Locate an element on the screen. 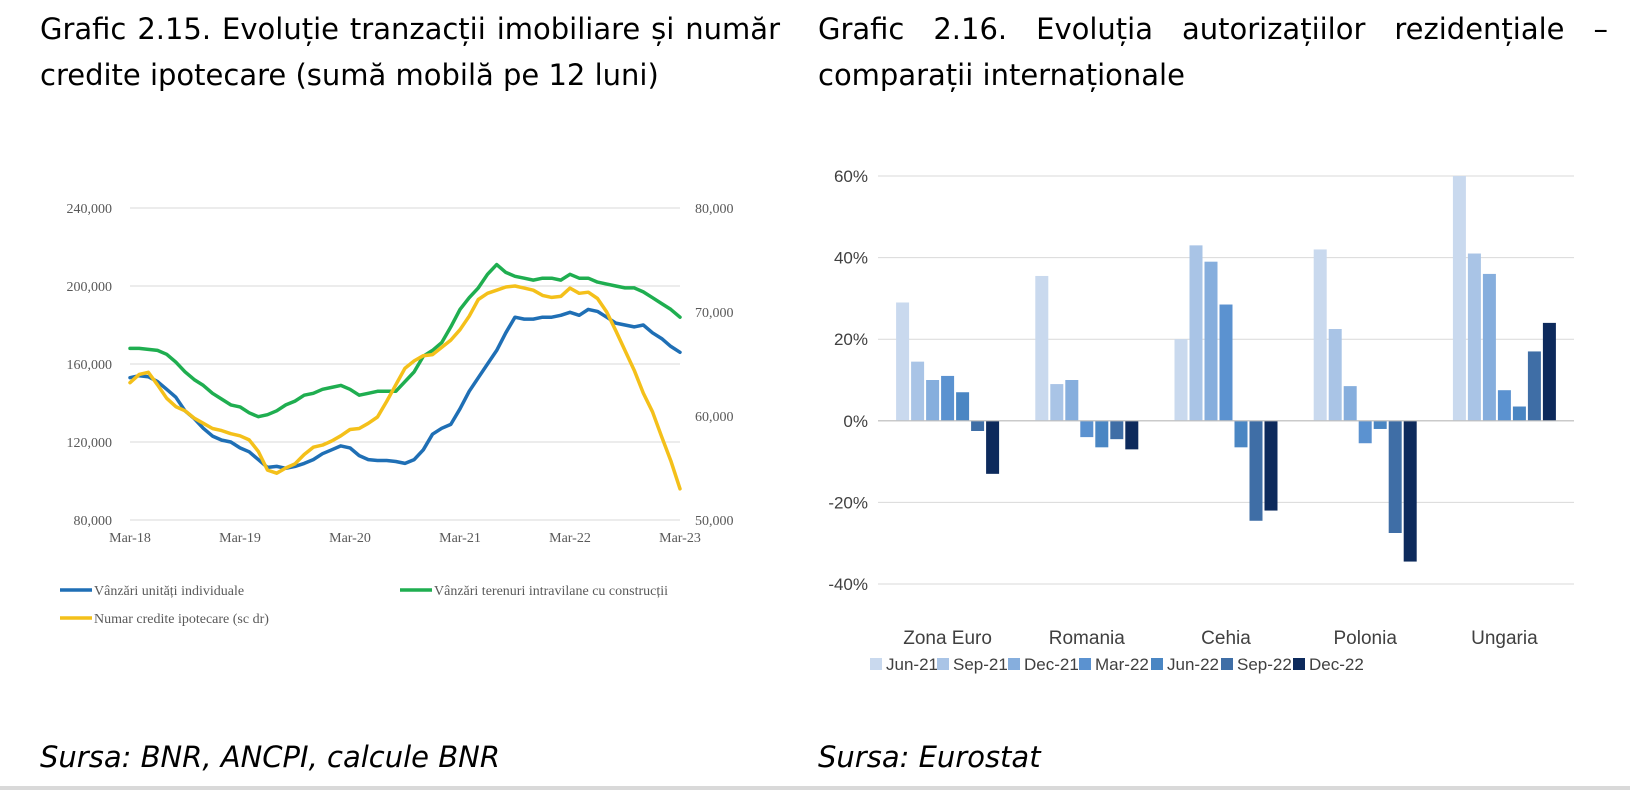  x-tick-label: Mar-22 is located at coordinates (570, 538).